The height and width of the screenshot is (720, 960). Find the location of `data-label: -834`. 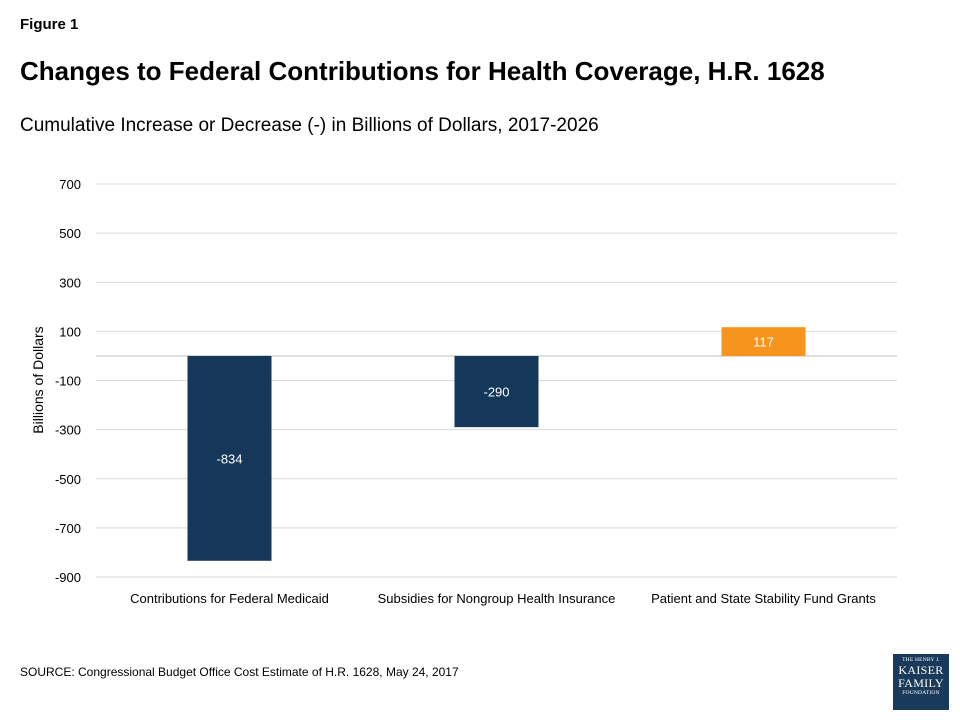

data-label: -834 is located at coordinates (229, 458).